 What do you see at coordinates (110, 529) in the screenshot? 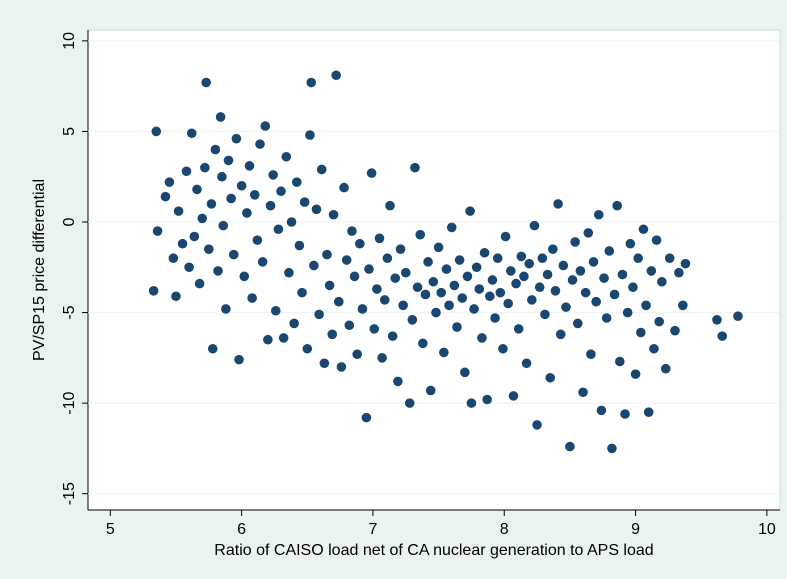
I see `x-tick-label: 5` at bounding box center [110, 529].